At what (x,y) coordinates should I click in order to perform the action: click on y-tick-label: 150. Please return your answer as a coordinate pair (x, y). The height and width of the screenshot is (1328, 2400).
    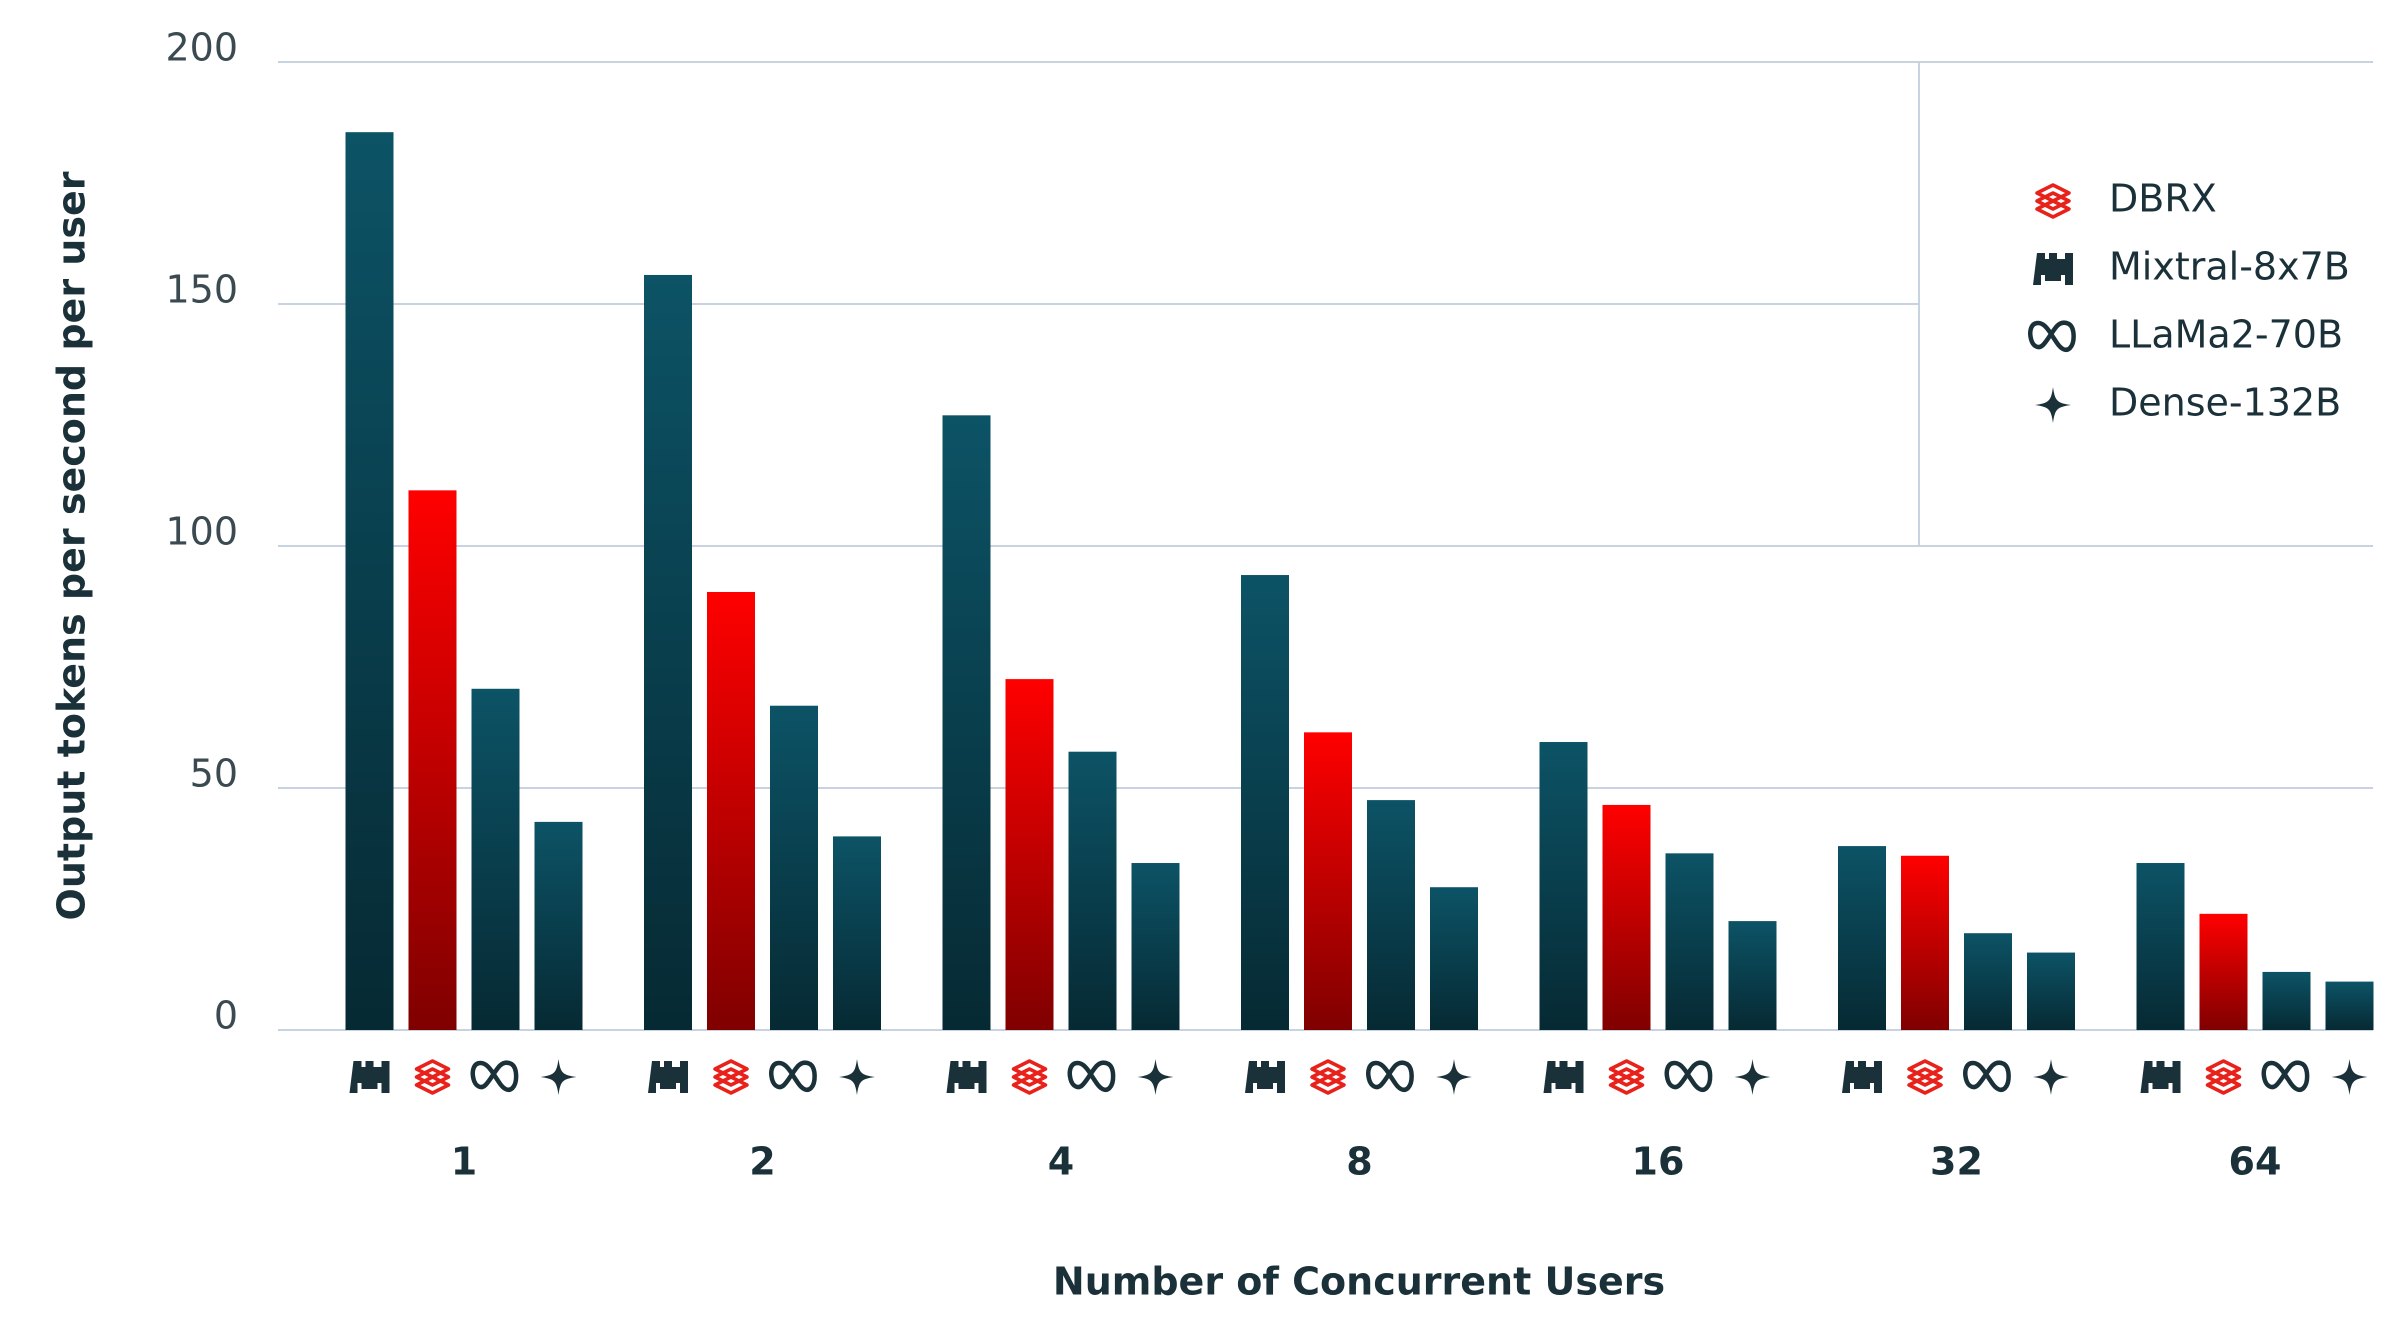
    Looking at the image, I should click on (201, 290).